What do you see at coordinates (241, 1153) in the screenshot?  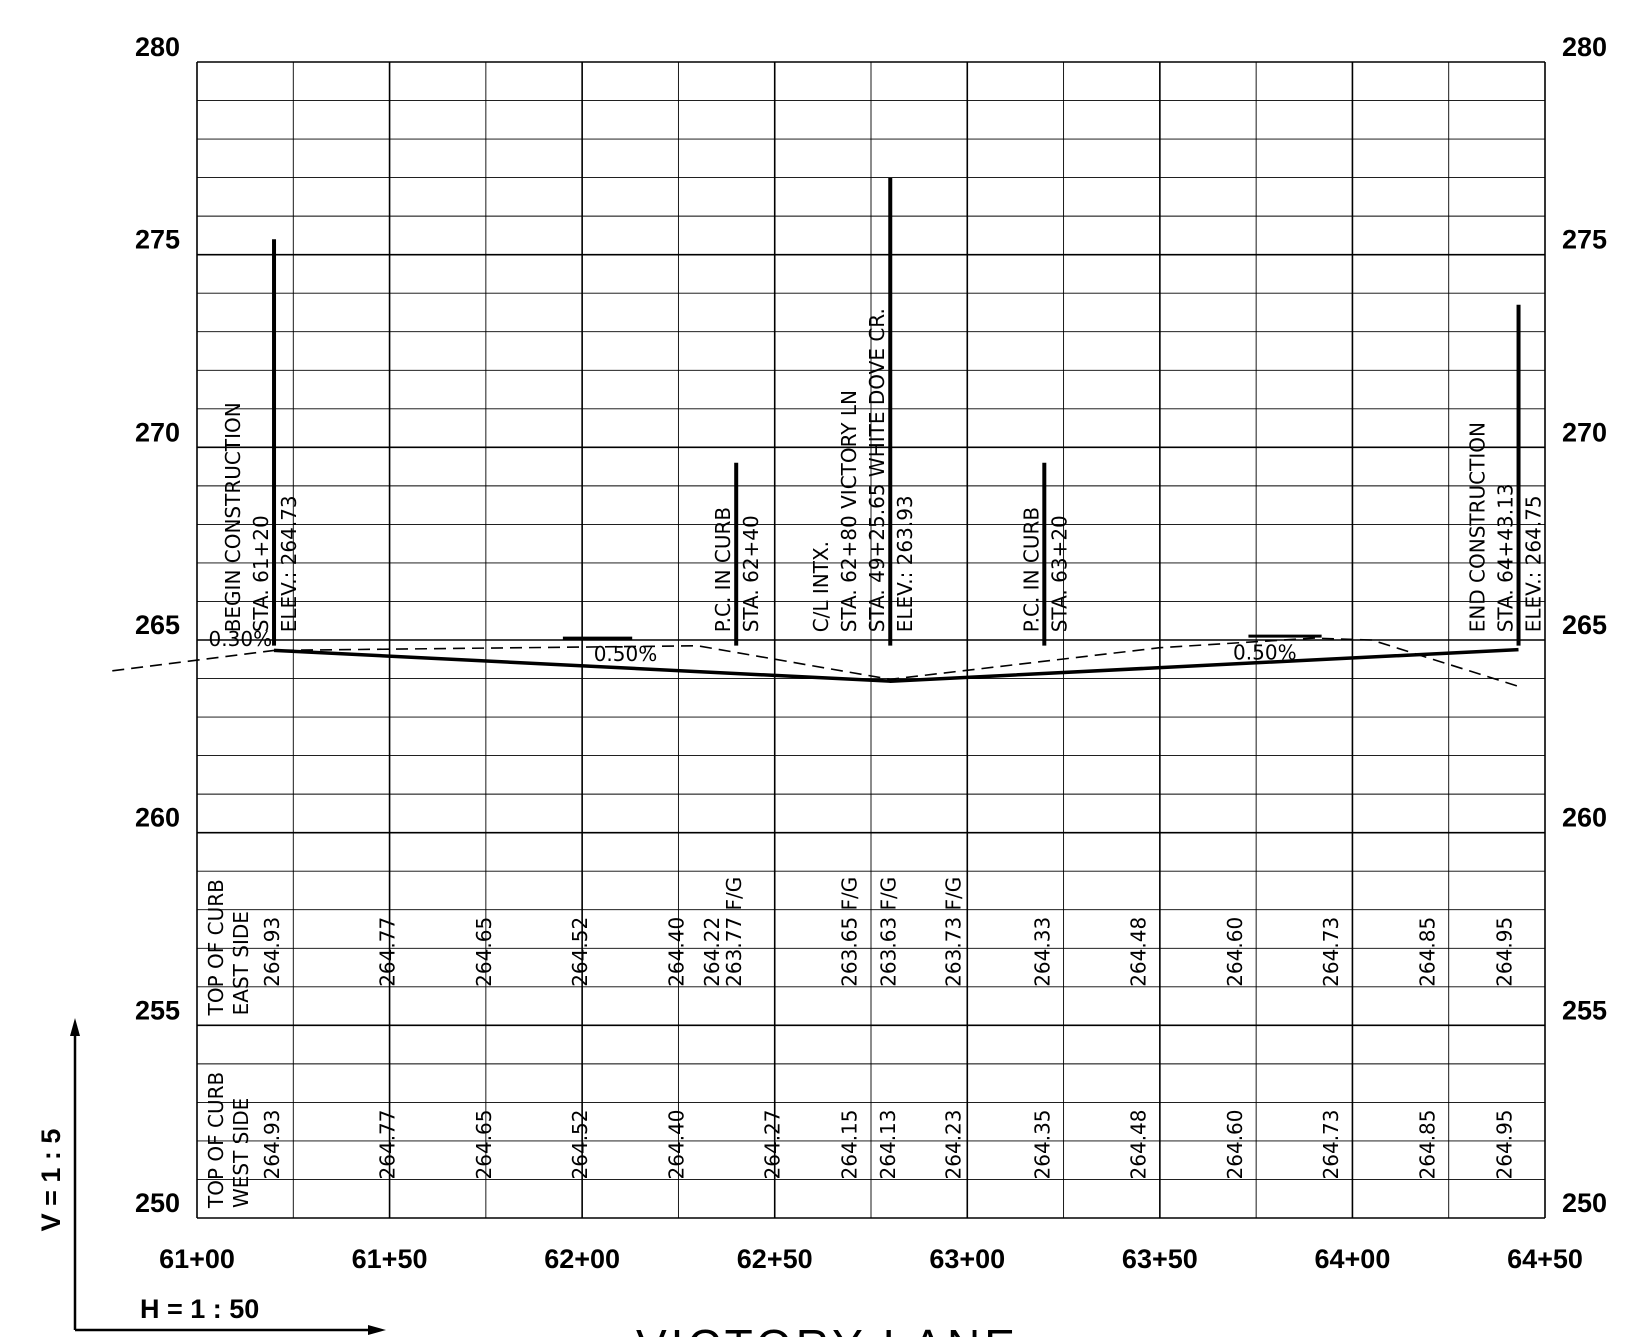 I see `curb-table-label: WEST SIDE` at bounding box center [241, 1153].